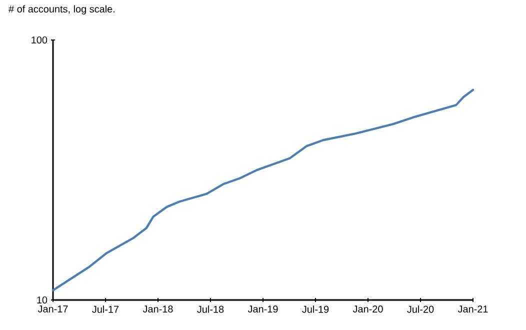 Image resolution: width=526 pixels, height=330 pixels. Describe the element at coordinates (157, 309) in the screenshot. I see `x-tick-label: Jan-18` at that location.